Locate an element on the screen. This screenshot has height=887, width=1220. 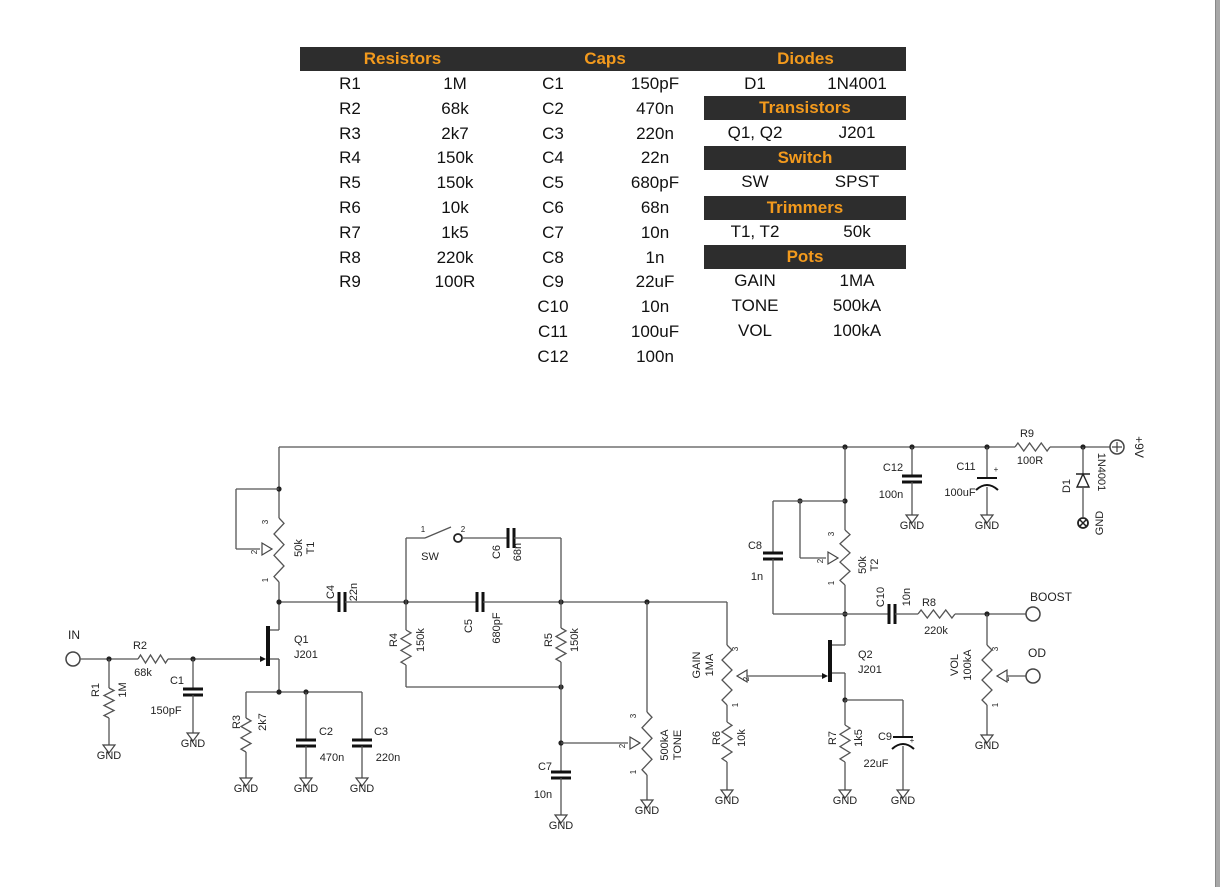
label: R2 is located at coordinates (140, 646).